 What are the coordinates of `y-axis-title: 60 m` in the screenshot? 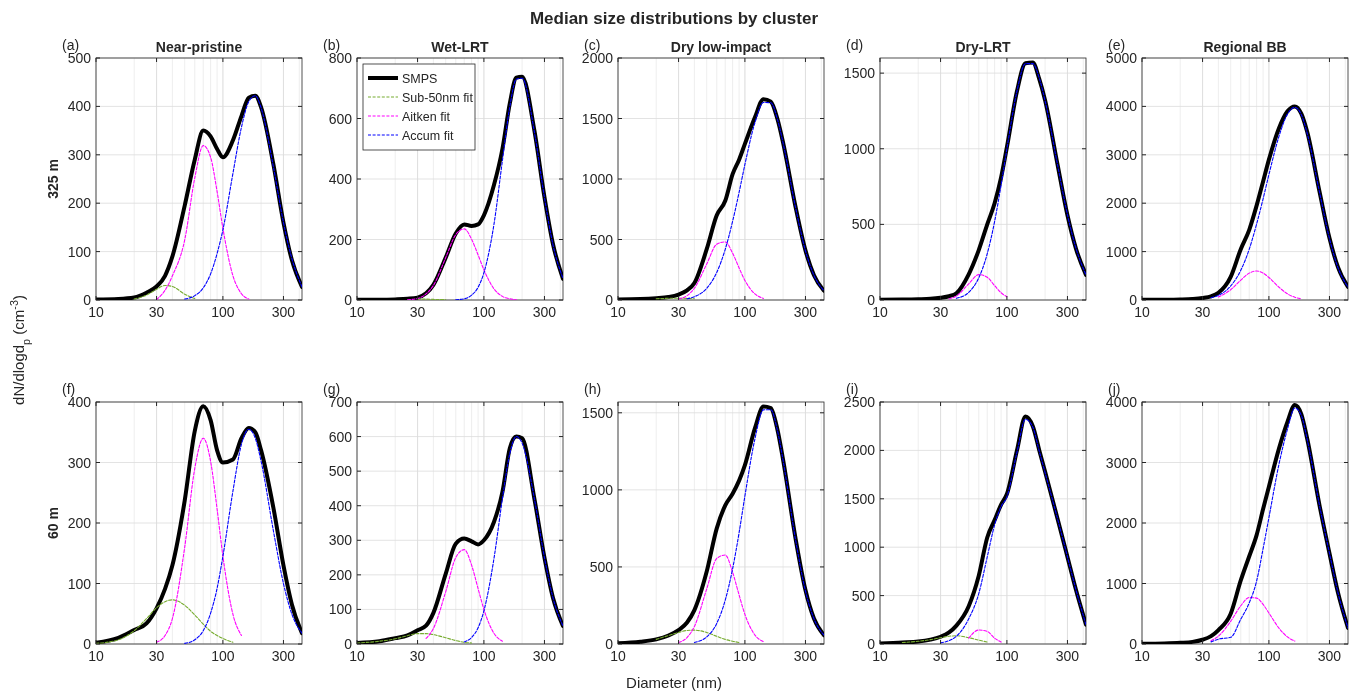 It's located at (53, 523).